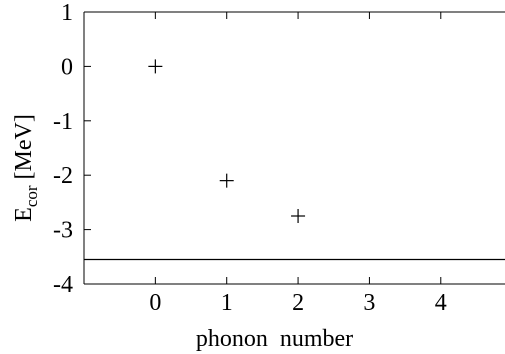 Image resolution: width=505 pixels, height=354 pixels. What do you see at coordinates (274, 339) in the screenshot?
I see `x-axis-label: phonon number` at bounding box center [274, 339].